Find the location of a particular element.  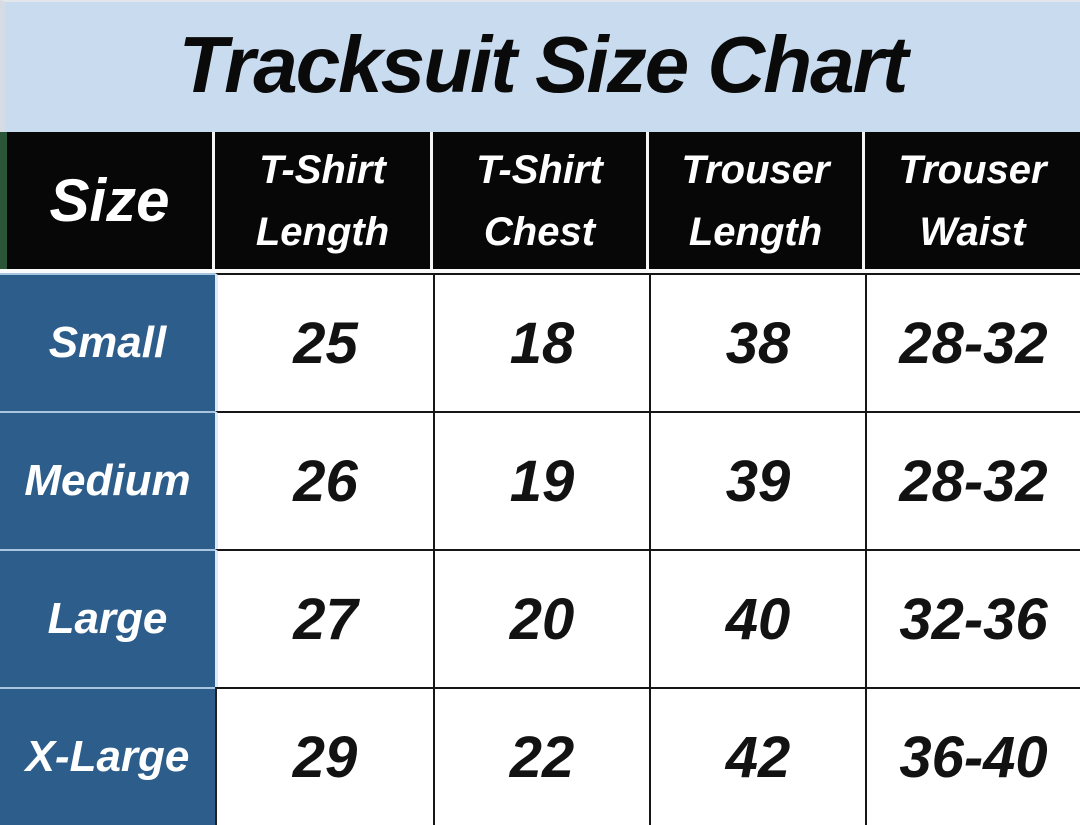

header-line: Chest is located at coordinates (539, 231).